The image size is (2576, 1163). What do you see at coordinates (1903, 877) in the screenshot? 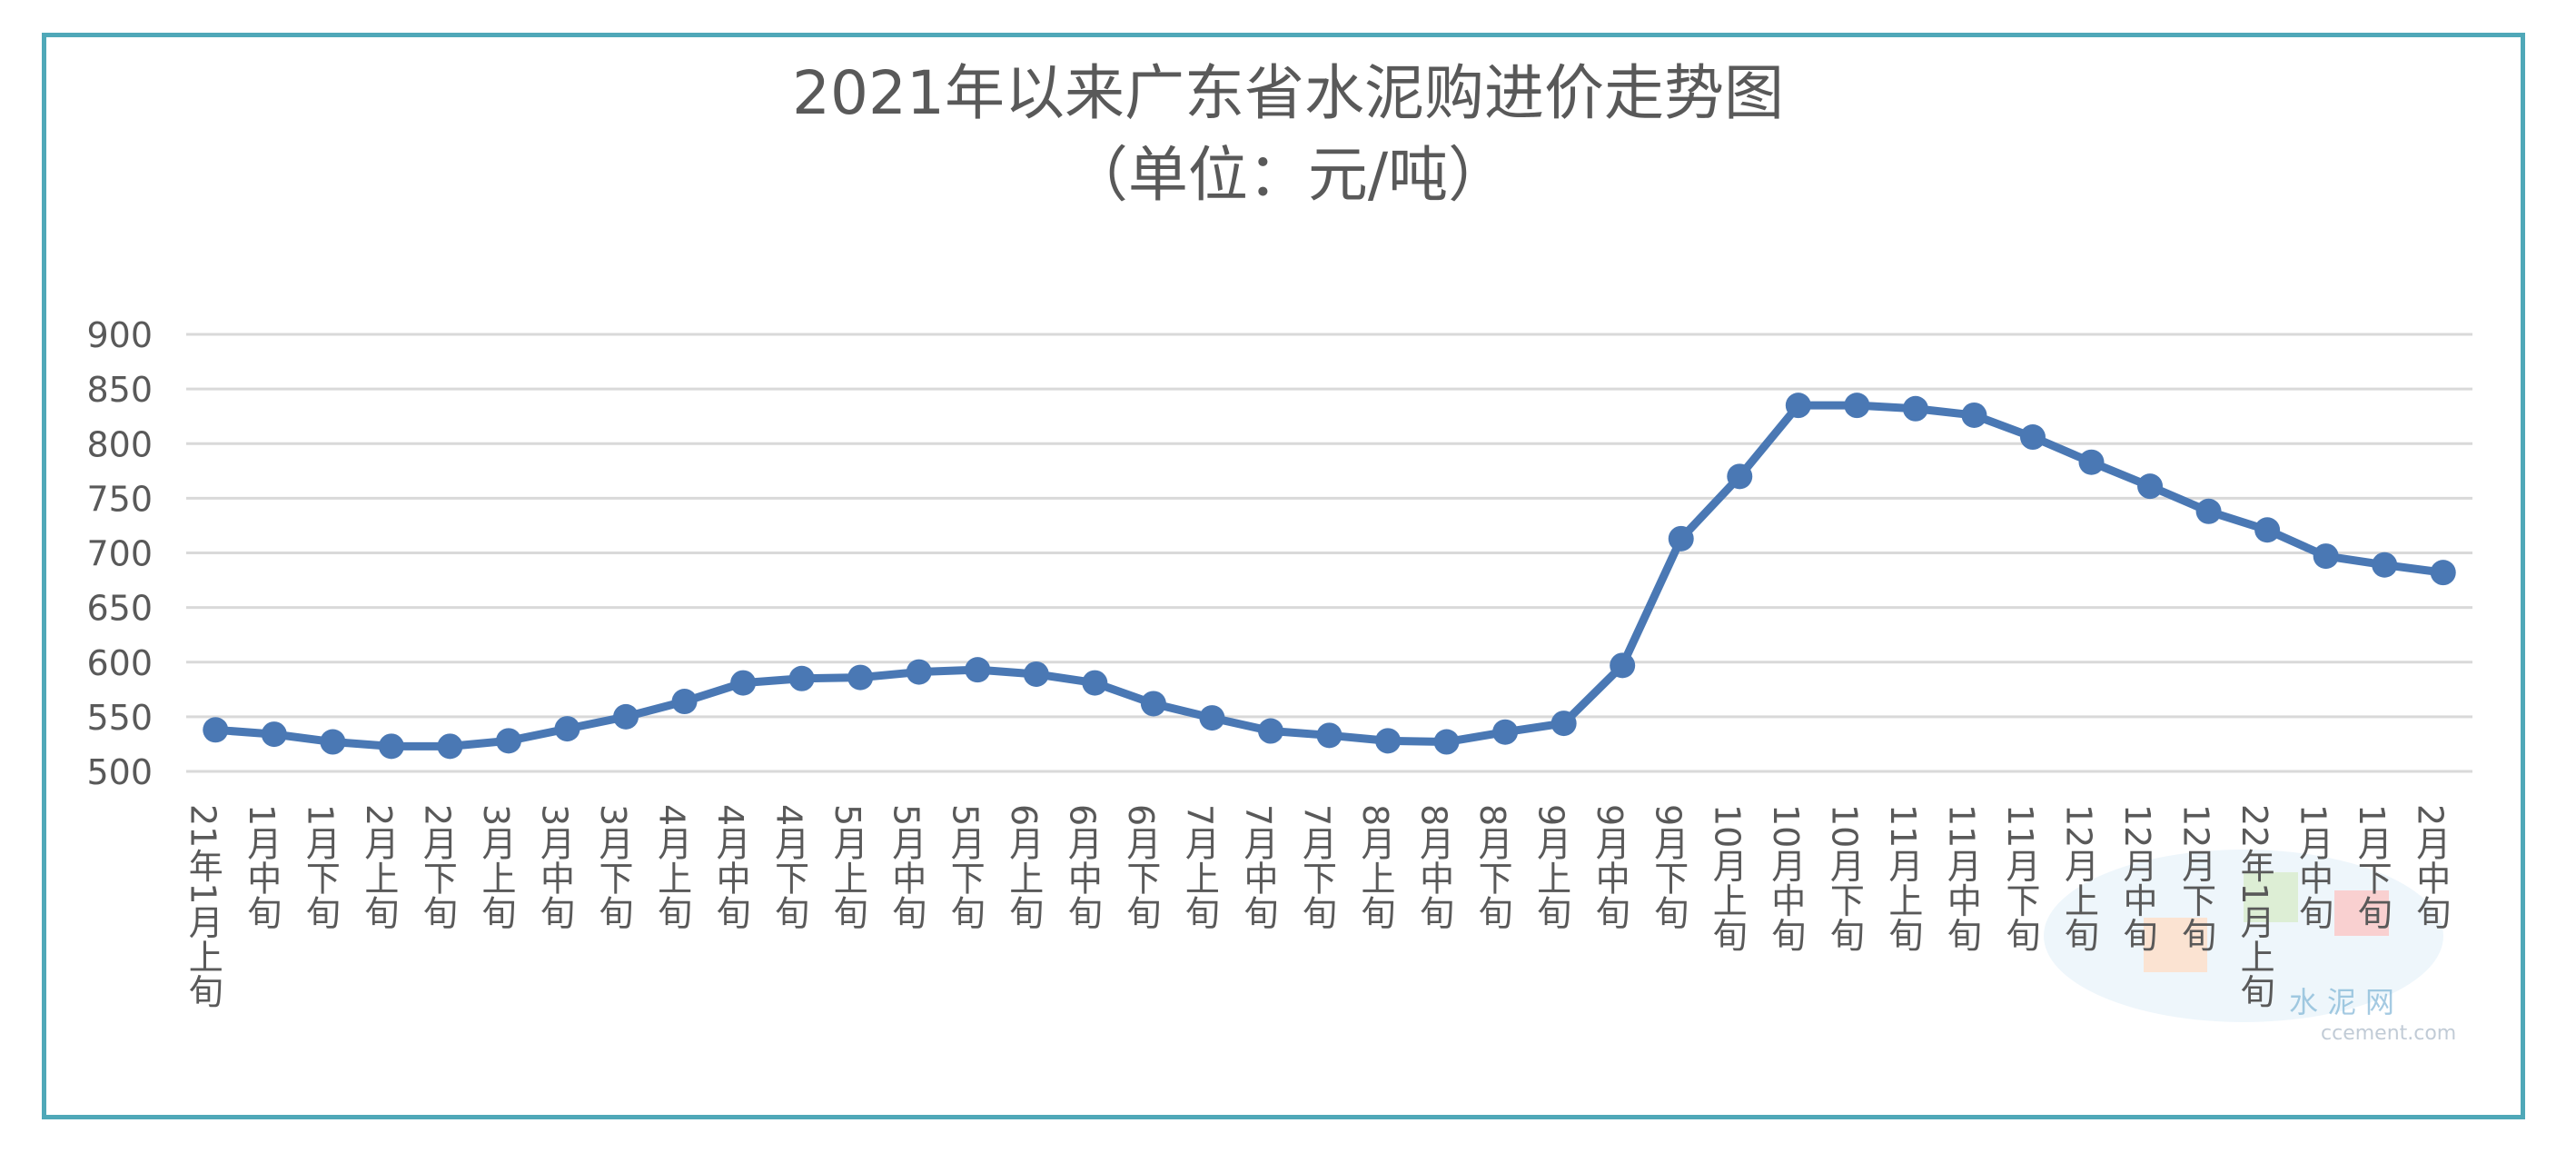
I see `x-tick-label: 11月上旬` at bounding box center [1903, 877].